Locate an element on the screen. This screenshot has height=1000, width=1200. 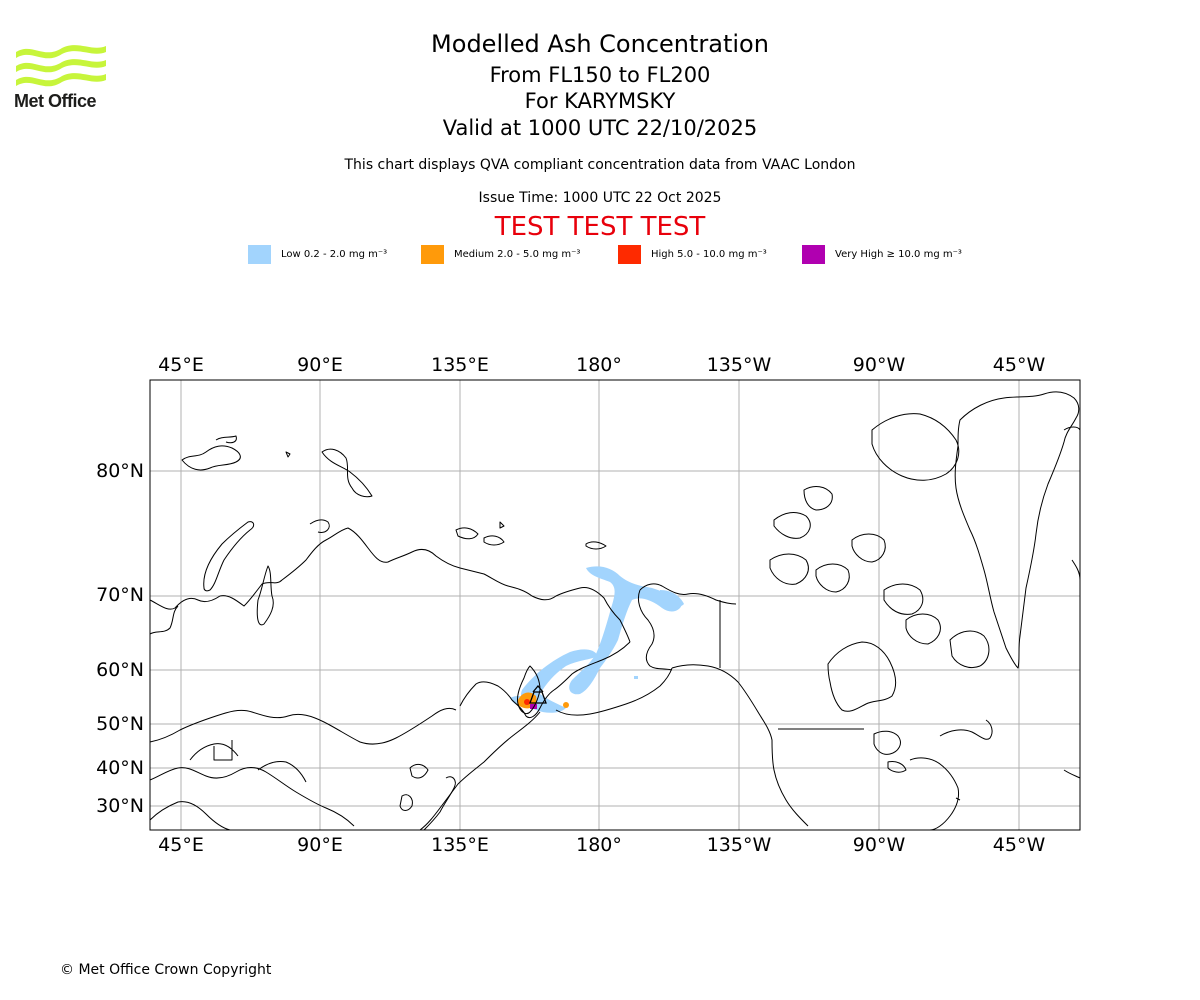
copyright-notice: © Met Office Crown Copyright is located at coordinates (166, 970).